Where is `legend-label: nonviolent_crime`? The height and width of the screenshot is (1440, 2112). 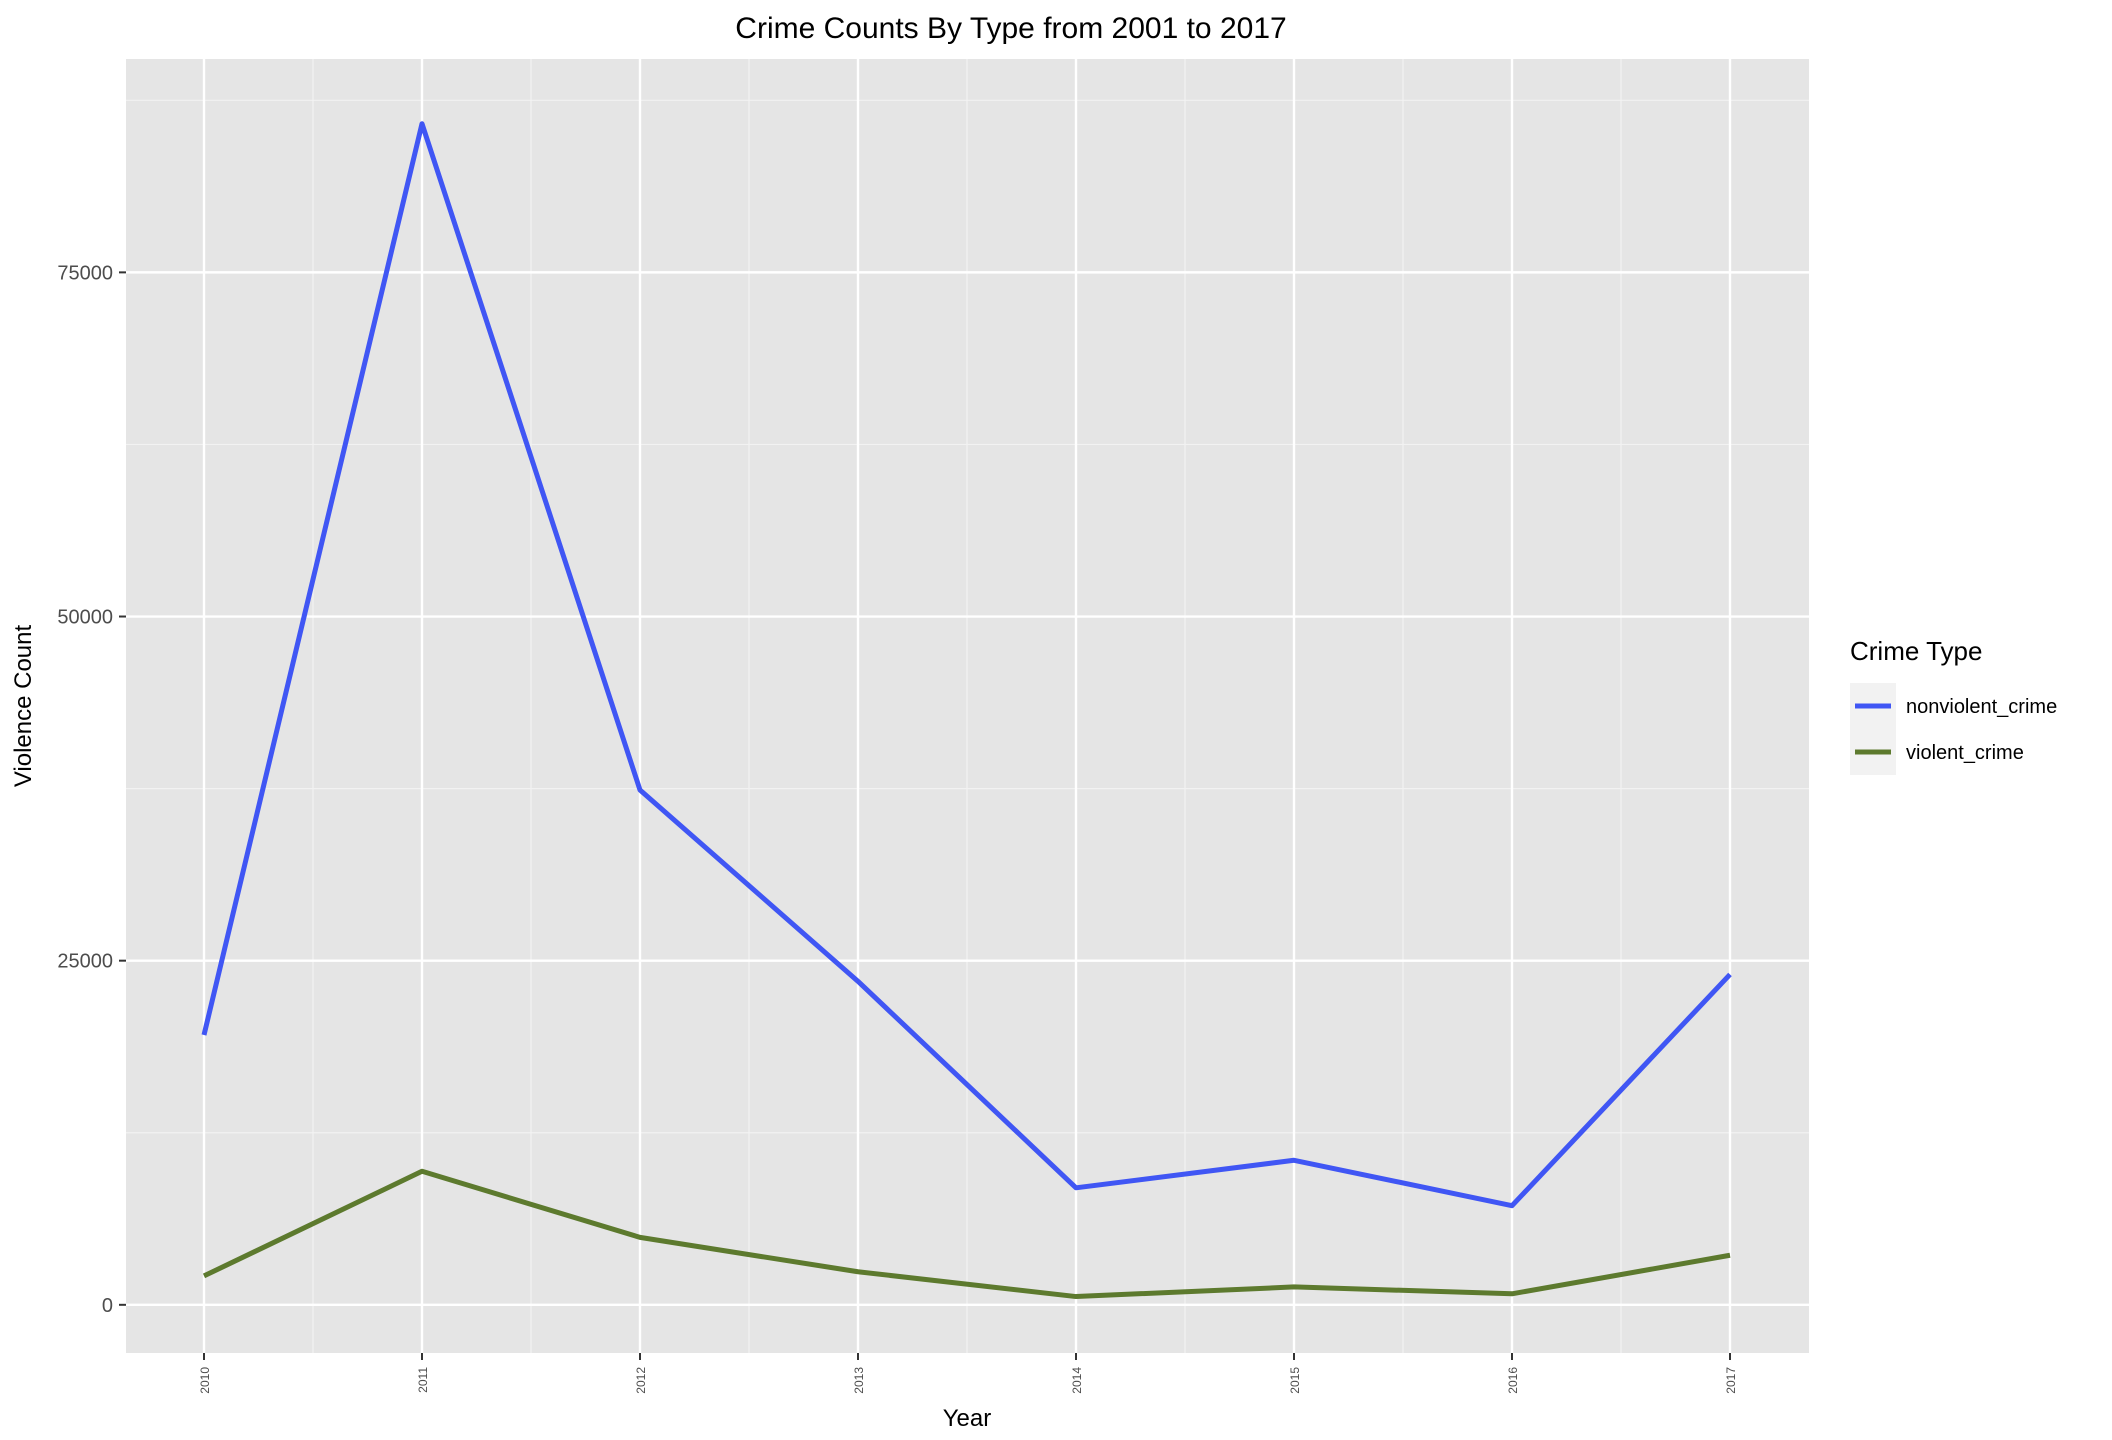 legend-label: nonviolent_crime is located at coordinates (1981, 707).